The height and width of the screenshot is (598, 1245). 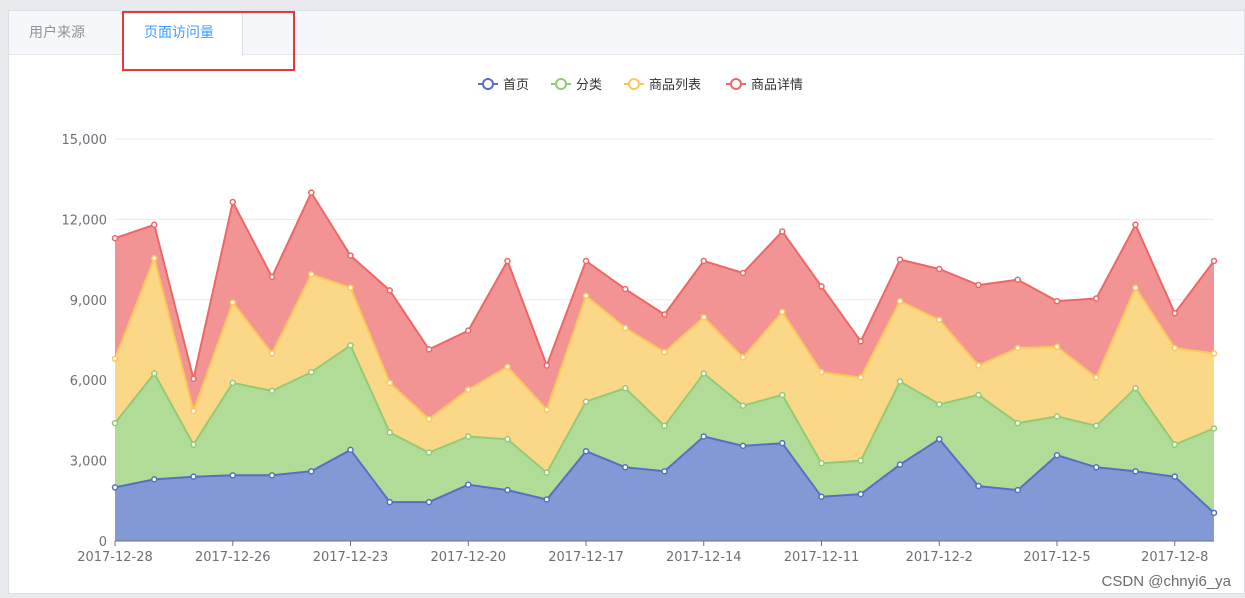 What do you see at coordinates (88, 462) in the screenshot?
I see `y-tick-label: 3,000` at bounding box center [88, 462].